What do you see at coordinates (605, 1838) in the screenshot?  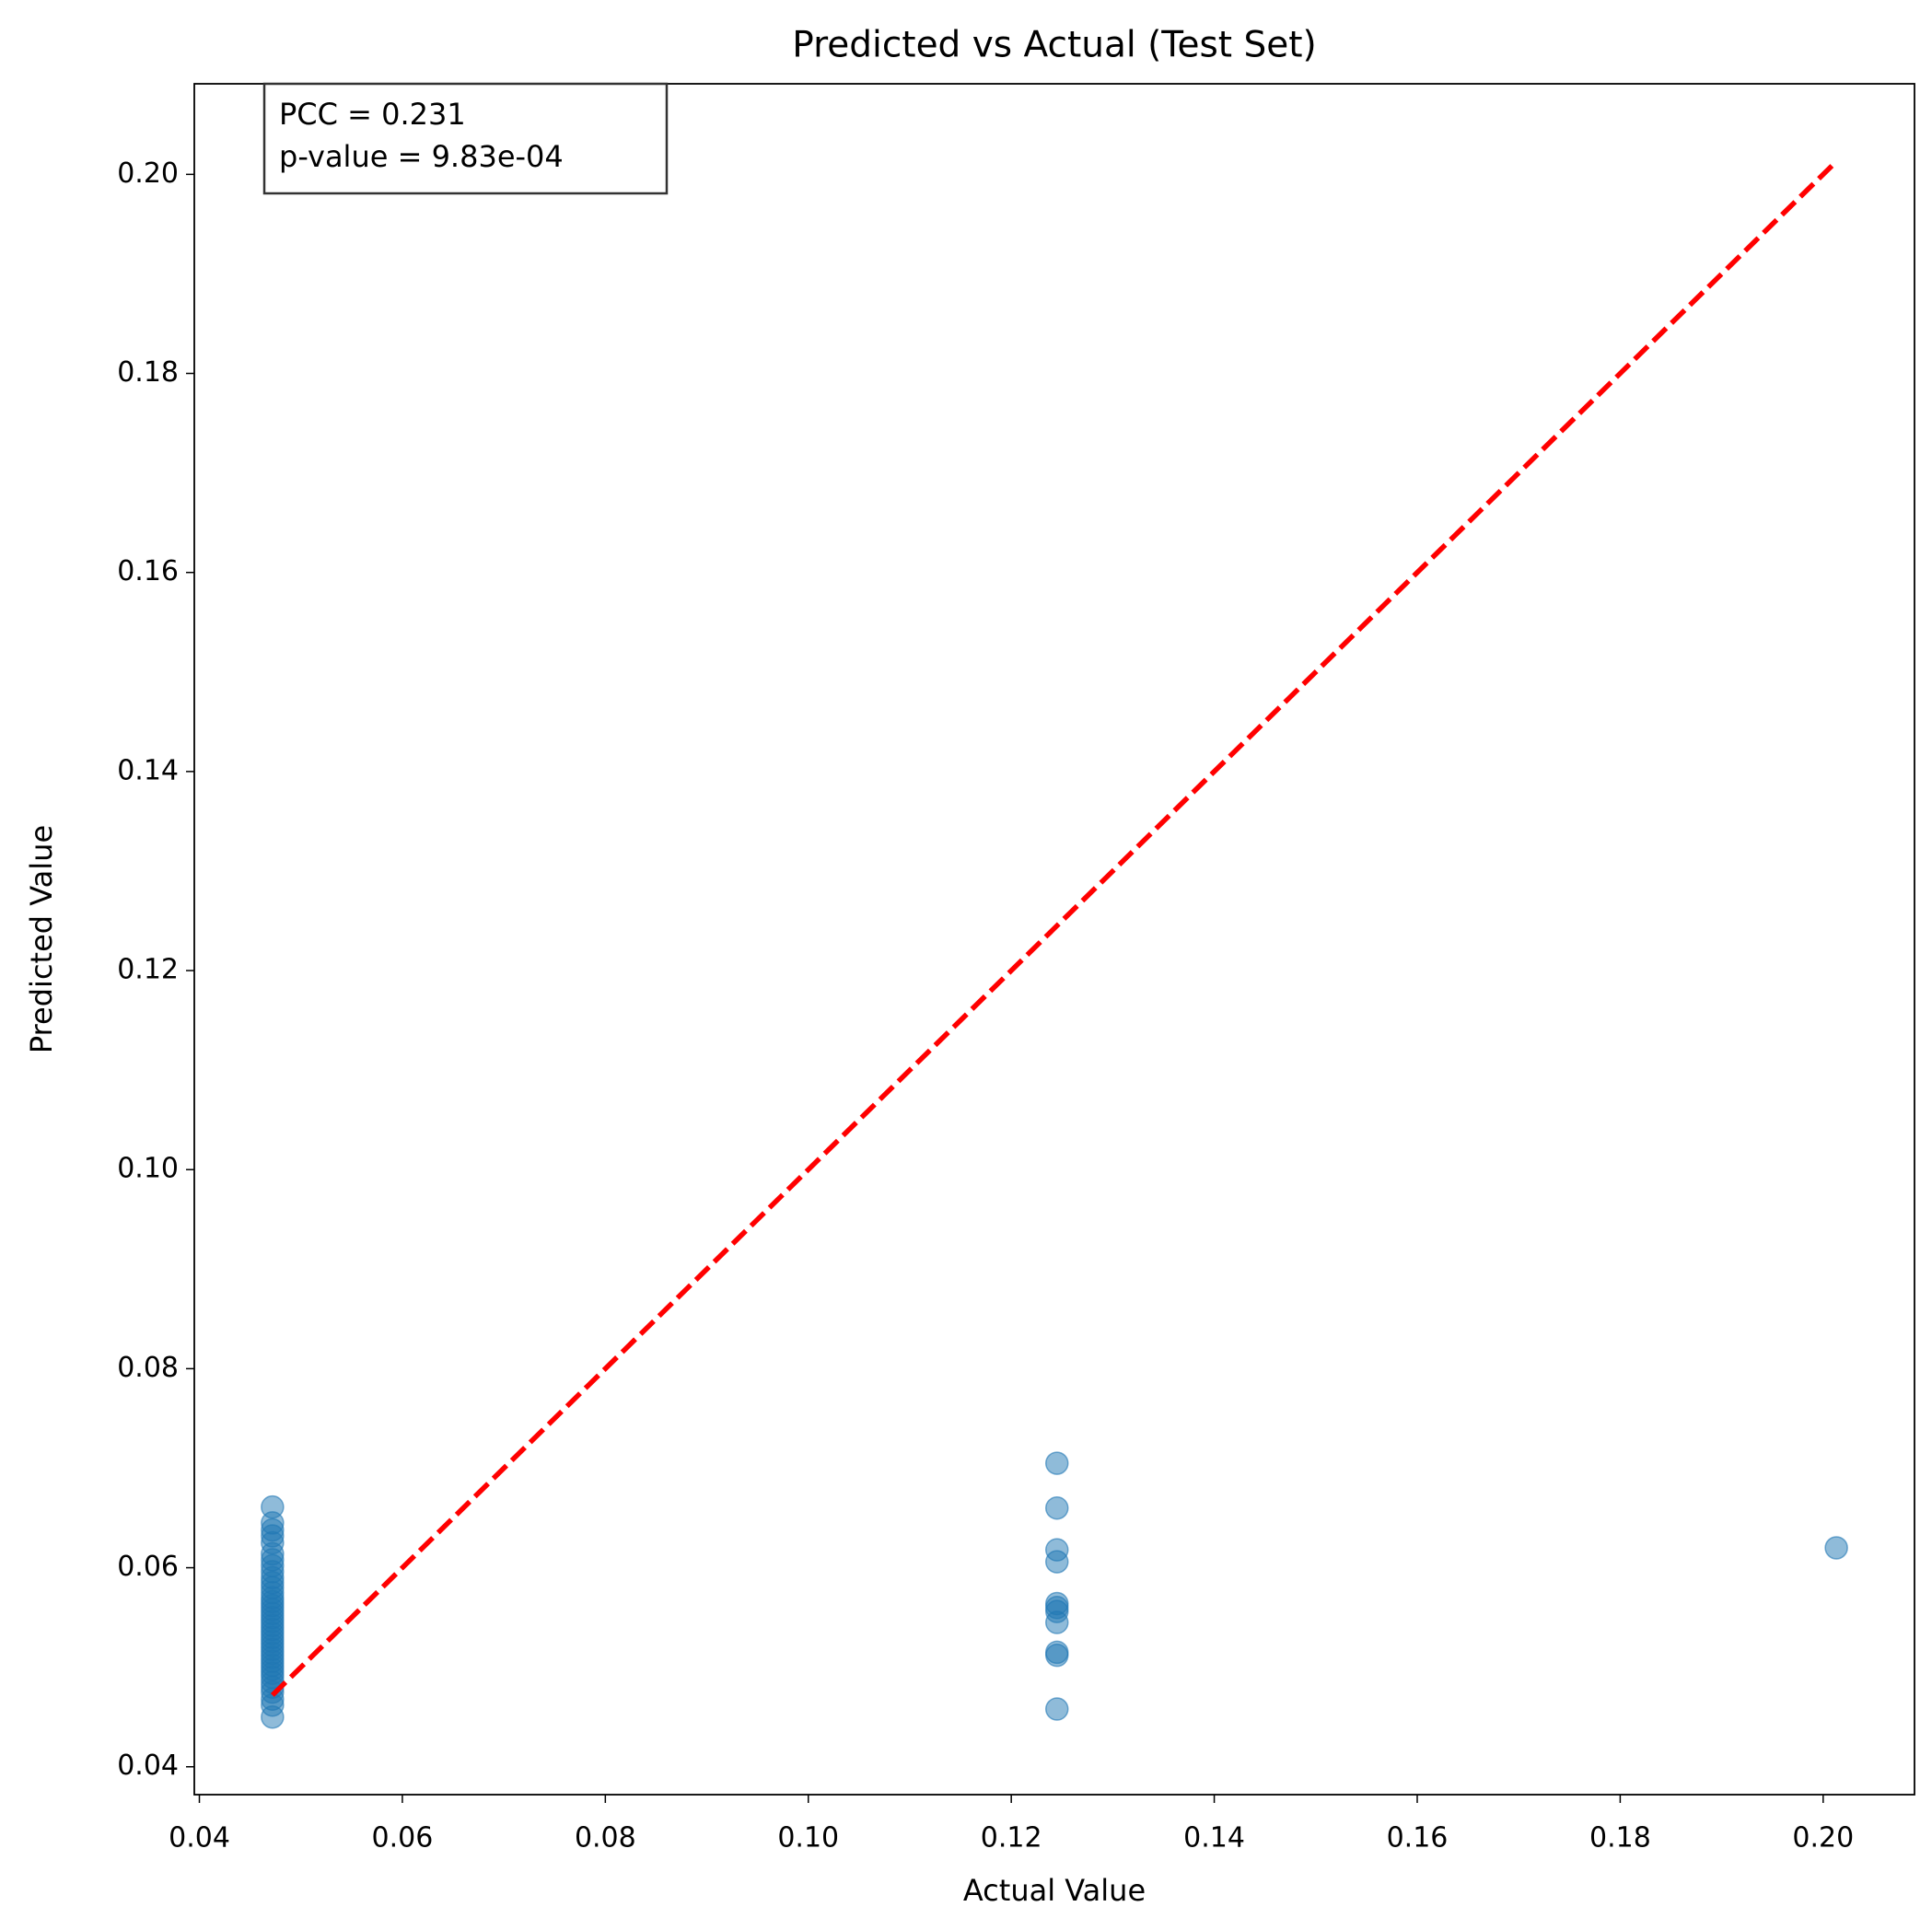 I see `x-tick-label: 0.08` at bounding box center [605, 1838].